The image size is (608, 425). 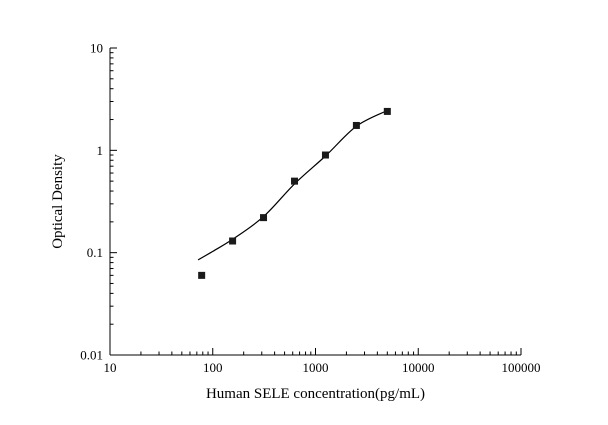 I want to click on x-tick-label: 100, so click(x=213, y=367).